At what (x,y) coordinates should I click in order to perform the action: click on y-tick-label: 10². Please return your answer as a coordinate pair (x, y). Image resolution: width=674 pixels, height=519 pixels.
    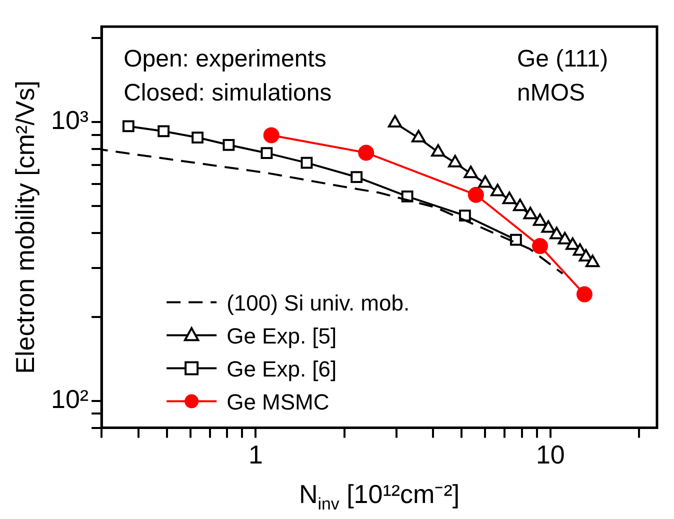
    Looking at the image, I should click on (70, 399).